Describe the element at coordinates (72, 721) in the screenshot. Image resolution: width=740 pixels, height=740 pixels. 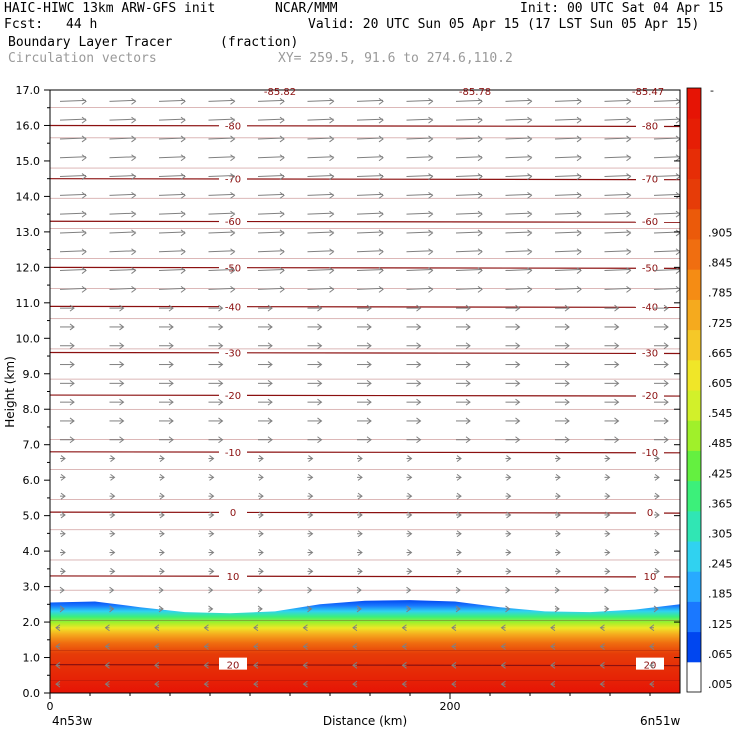
I see `x-start-label: 4n53w` at that location.